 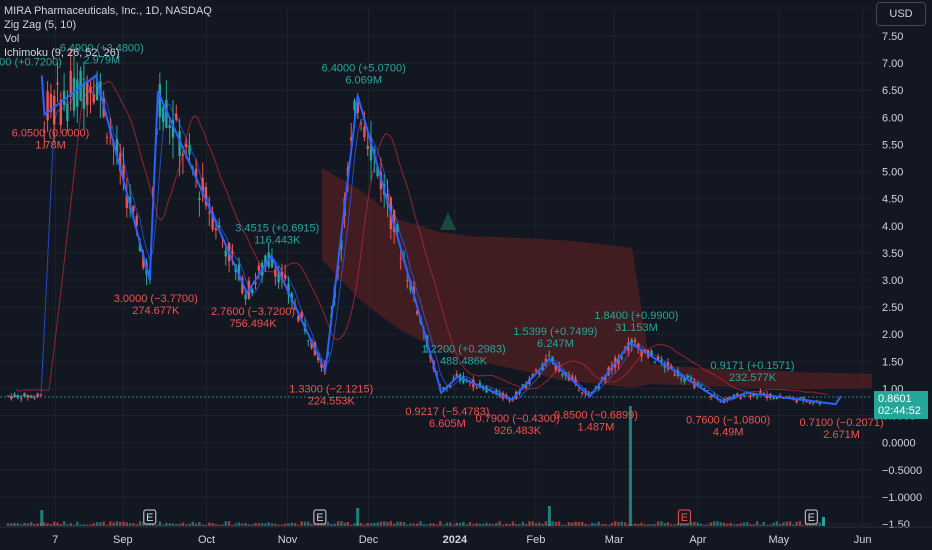 What do you see at coordinates (684, 518) in the screenshot?
I see `earnings-marker-label: E` at bounding box center [684, 518].